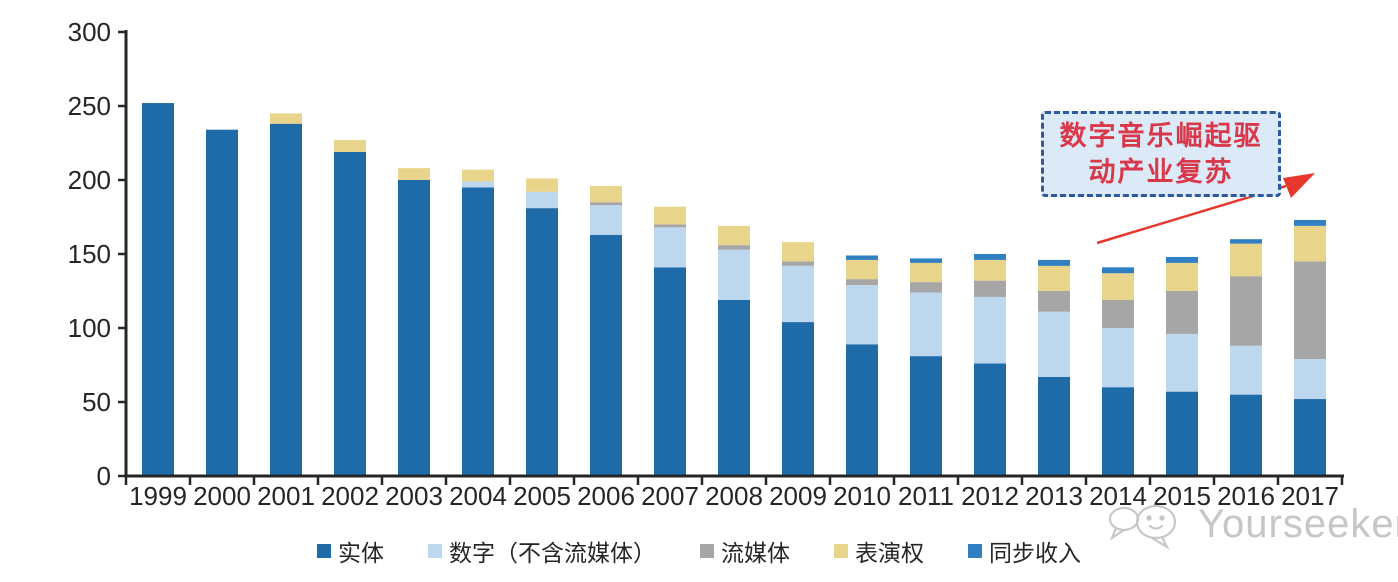 This screenshot has width=1398, height=582. Describe the element at coordinates (1054, 496) in the screenshot. I see `x-tick-label: 2013` at that location.